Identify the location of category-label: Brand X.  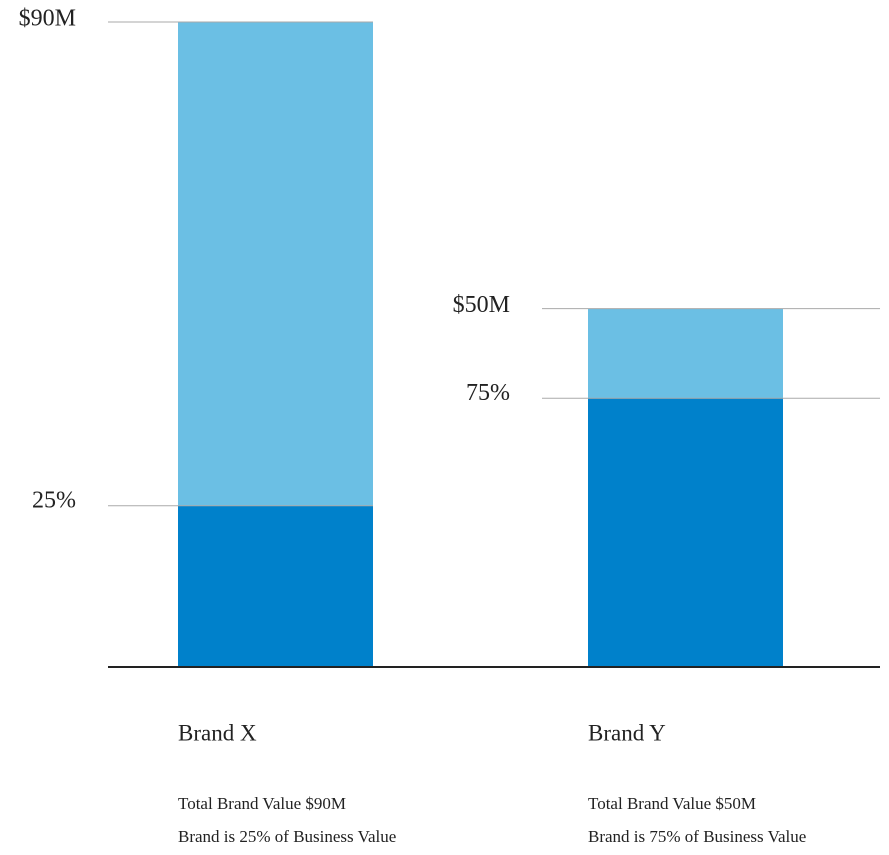
(217, 732).